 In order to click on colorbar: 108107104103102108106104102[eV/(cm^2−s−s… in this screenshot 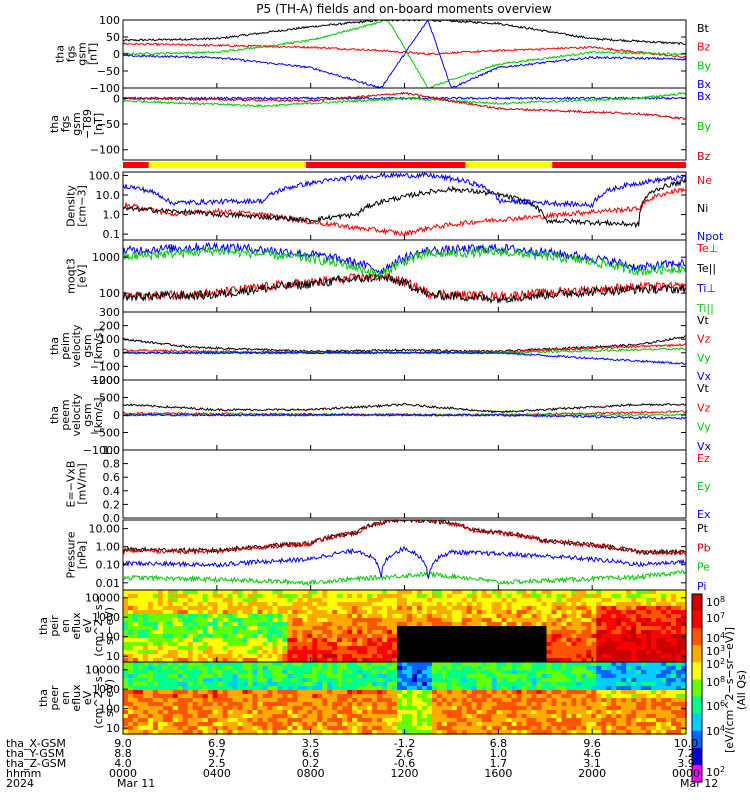, I will do `click(719, 688)`.